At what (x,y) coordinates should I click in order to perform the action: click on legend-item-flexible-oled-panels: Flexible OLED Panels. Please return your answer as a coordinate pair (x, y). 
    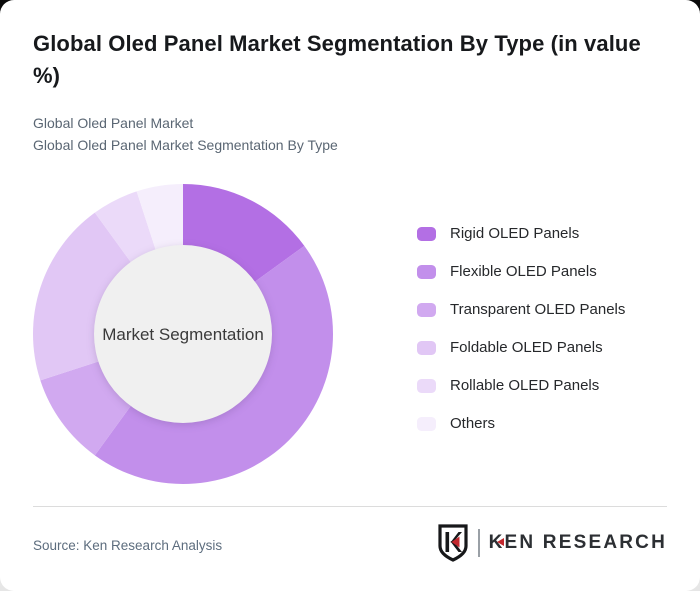
    Looking at the image, I should click on (521, 271).